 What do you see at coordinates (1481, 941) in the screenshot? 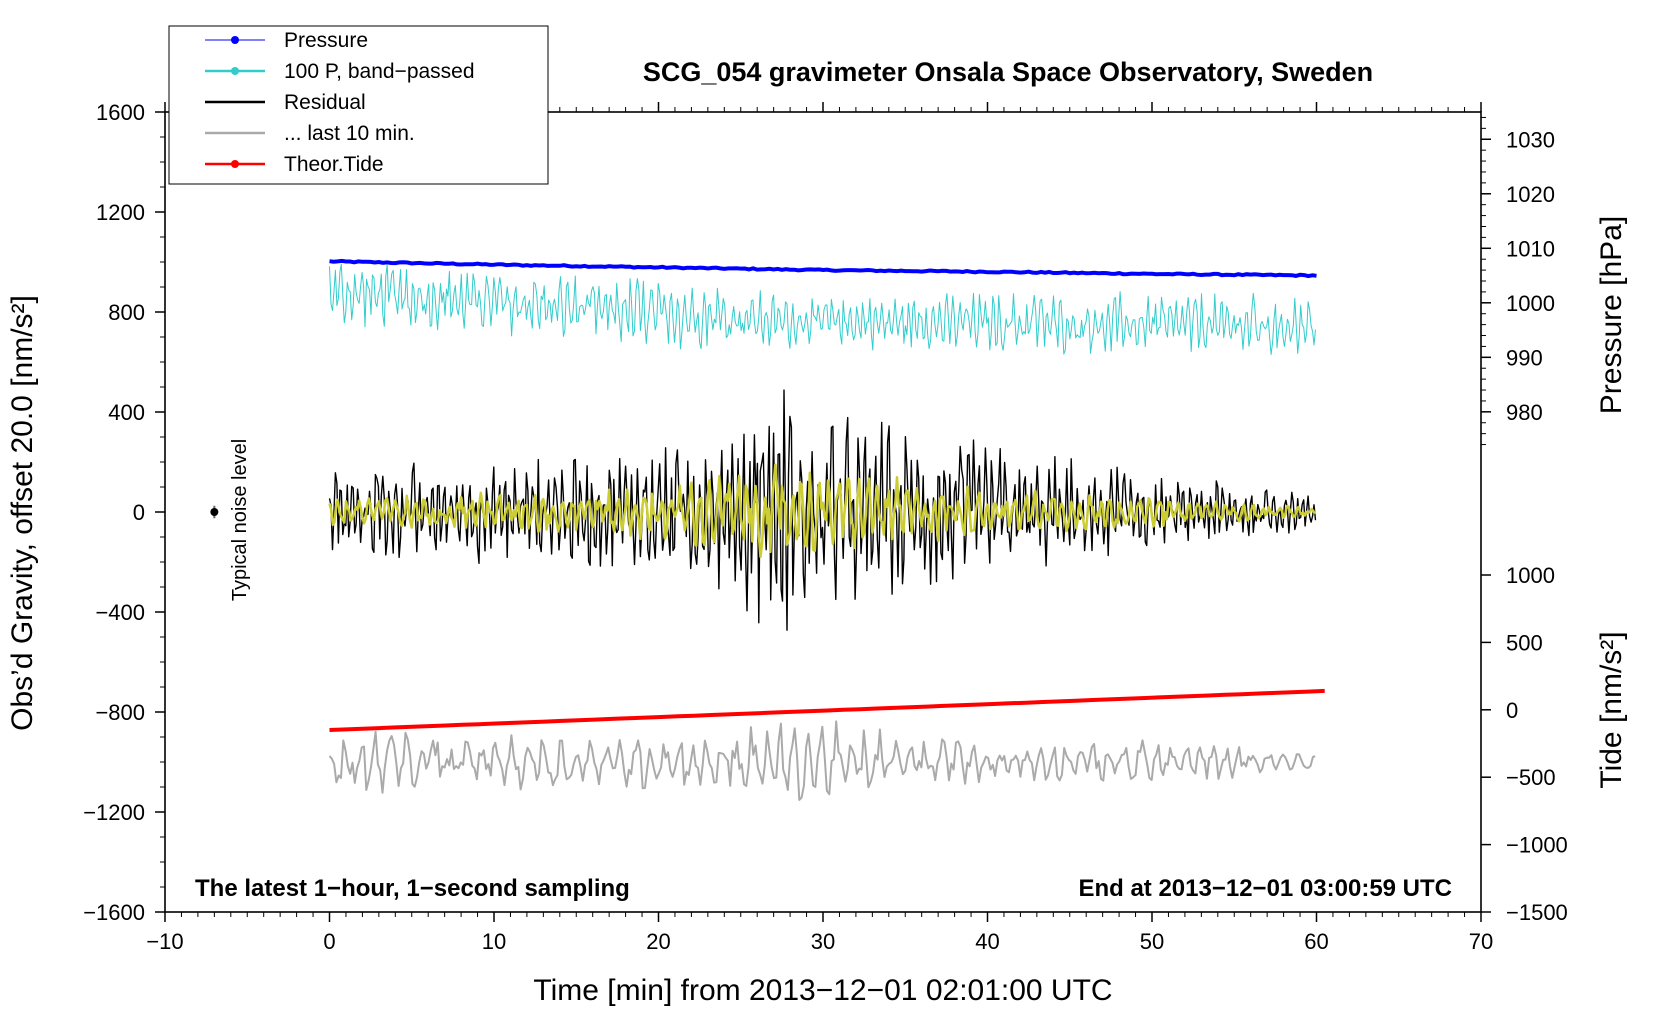
I see `x-tick-label: 70` at bounding box center [1481, 941].